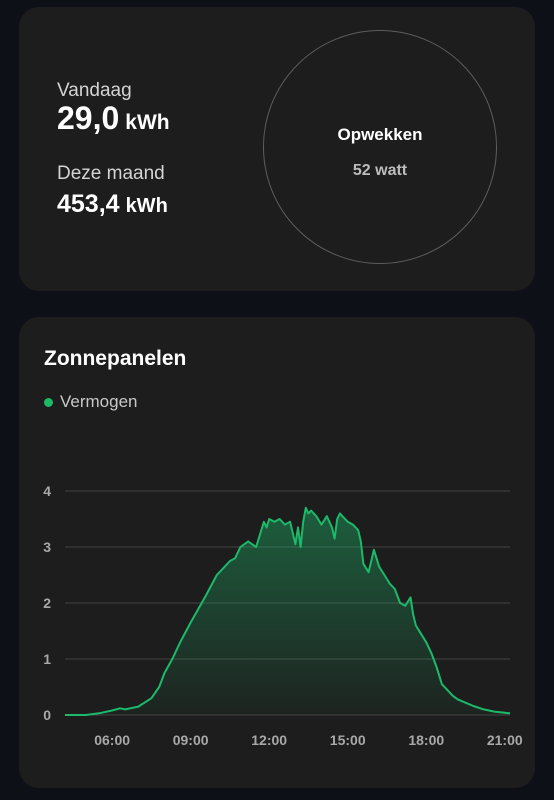 The height and width of the screenshot is (800, 554). What do you see at coordinates (505, 740) in the screenshot?
I see `x-tick-label: 21:00` at bounding box center [505, 740].